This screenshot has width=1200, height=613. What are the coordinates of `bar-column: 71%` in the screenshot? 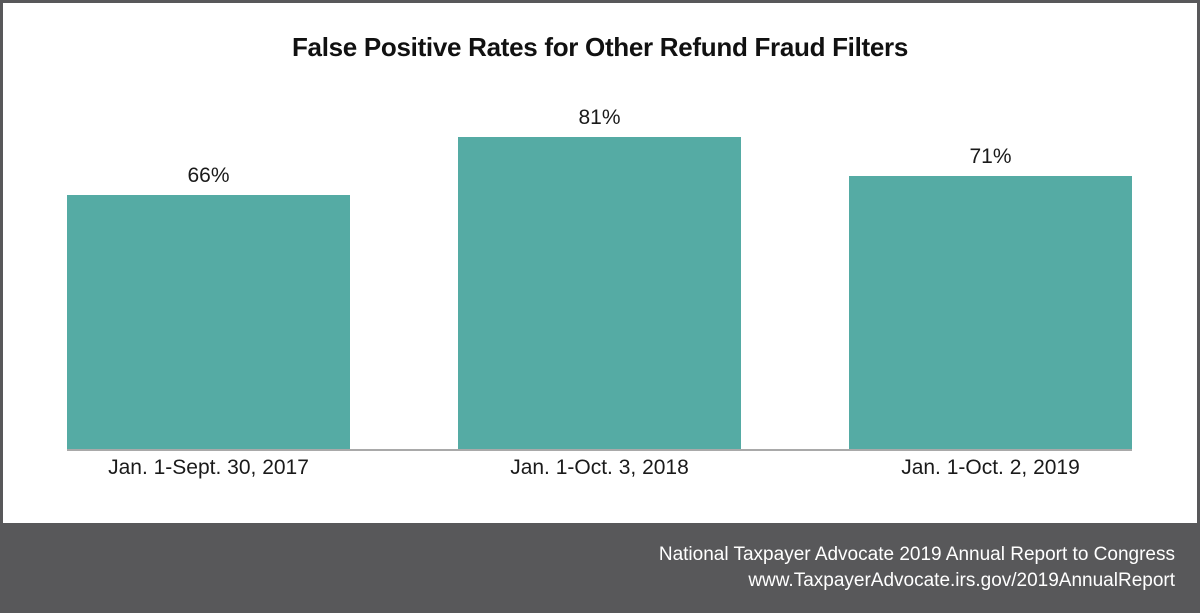 It's located at (990, 297).